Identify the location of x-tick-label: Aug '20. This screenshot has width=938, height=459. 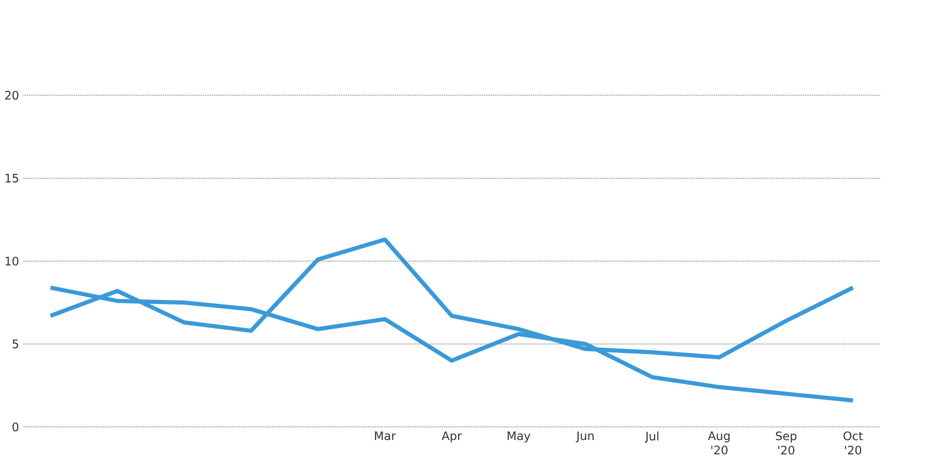
(719, 443).